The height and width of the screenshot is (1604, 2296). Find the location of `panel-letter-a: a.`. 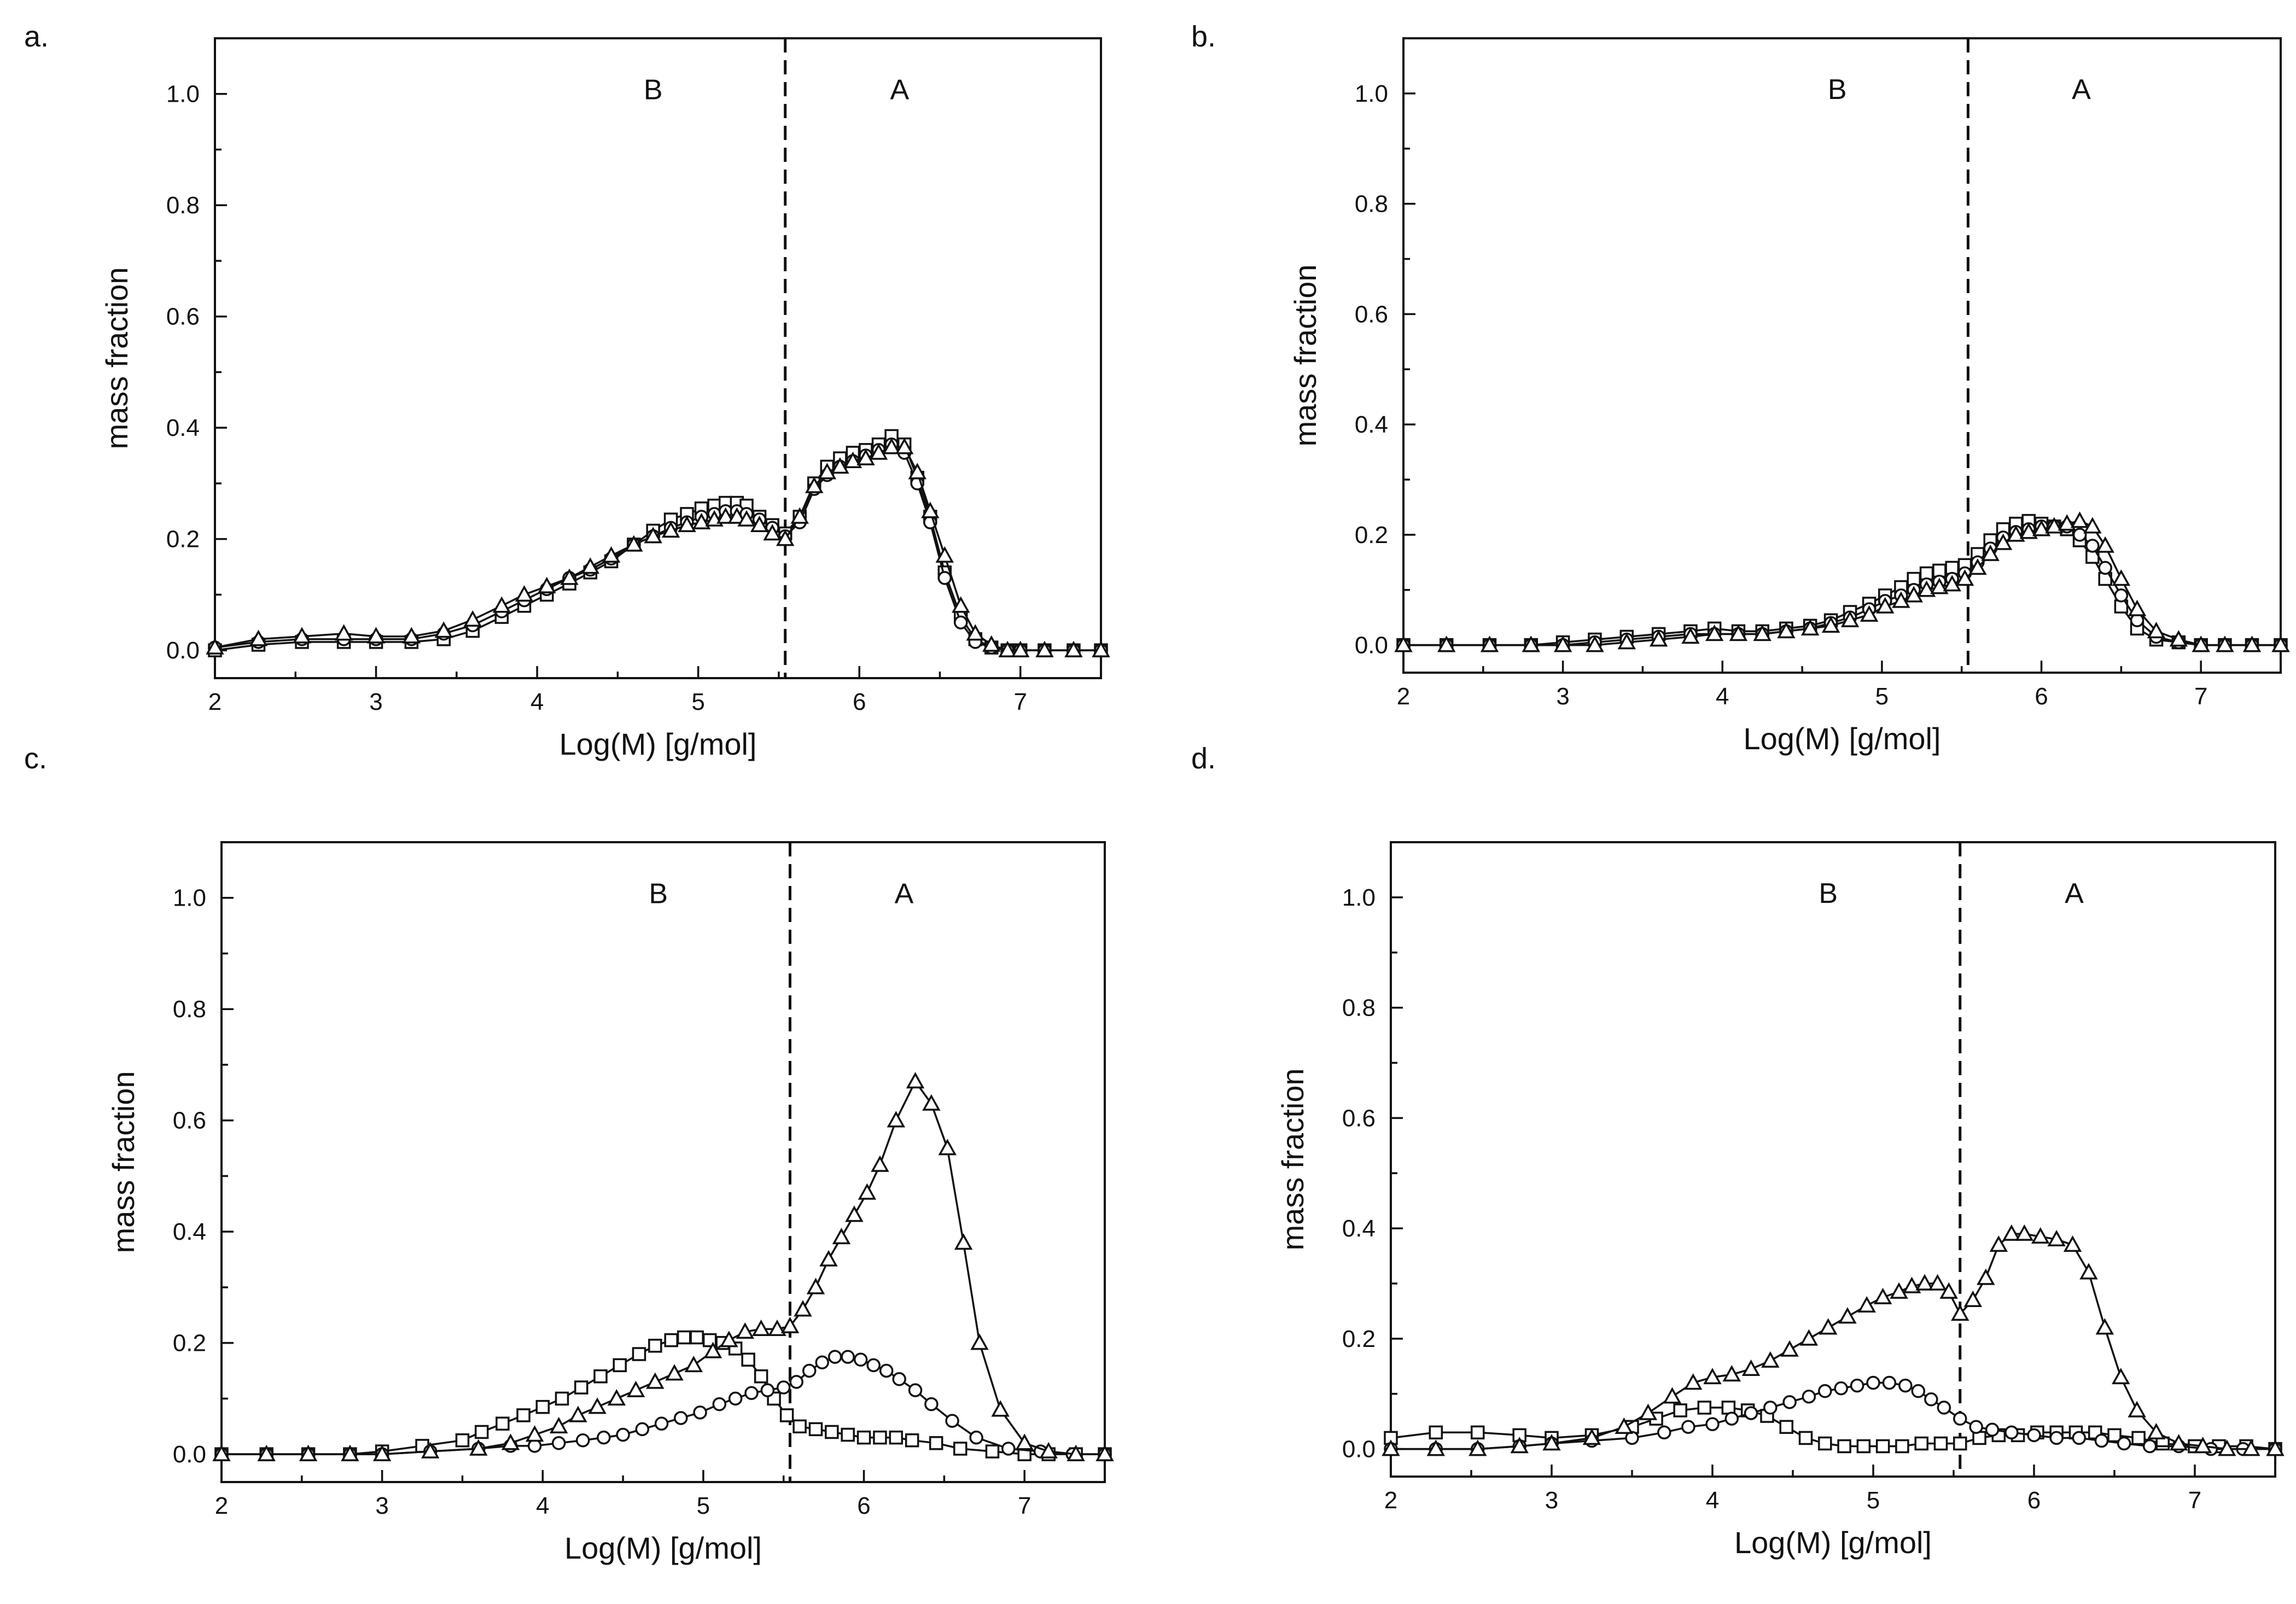

panel-letter-a: a. is located at coordinates (36, 36).